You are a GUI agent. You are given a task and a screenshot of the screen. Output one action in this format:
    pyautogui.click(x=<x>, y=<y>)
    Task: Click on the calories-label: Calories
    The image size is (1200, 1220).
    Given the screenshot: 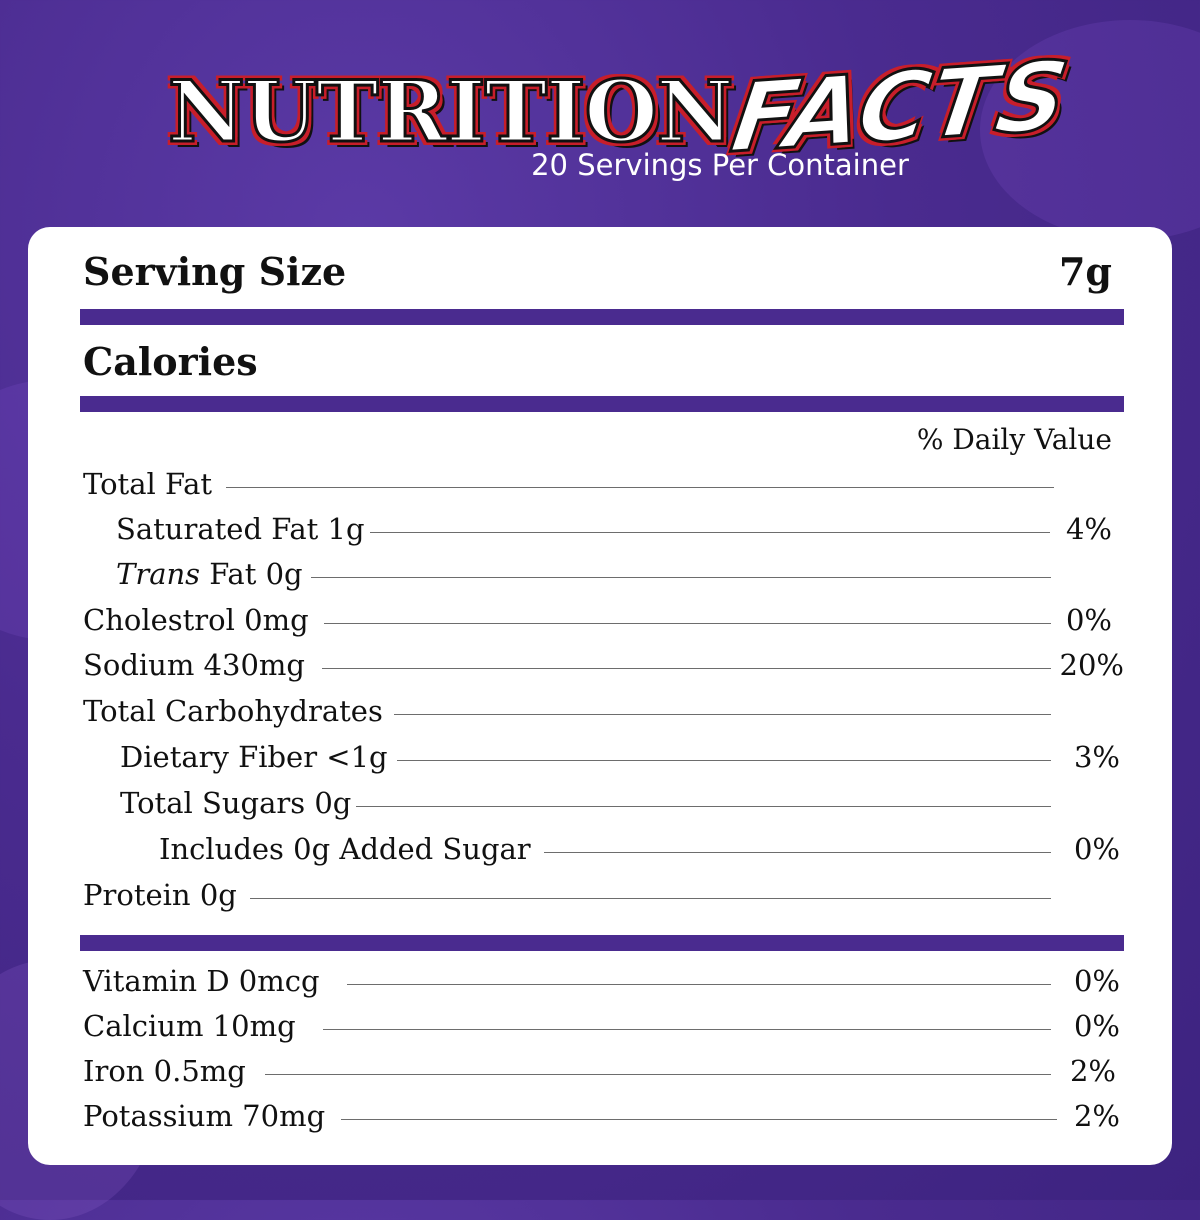 What is the action you would take?
    pyautogui.click(x=170, y=361)
    